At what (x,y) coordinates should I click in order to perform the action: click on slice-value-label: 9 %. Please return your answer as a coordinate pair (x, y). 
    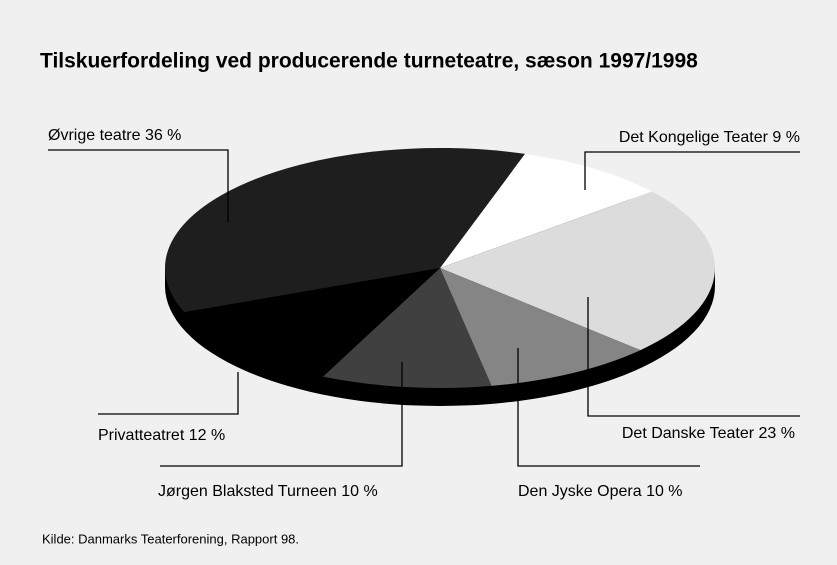
    Looking at the image, I should click on (786, 137).